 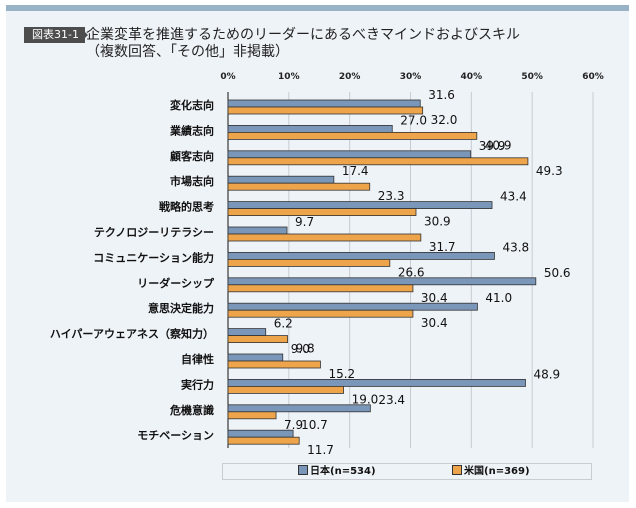 What do you see at coordinates (411, 272) in the screenshot?
I see `value-label-usa: 26.6` at bounding box center [411, 272].